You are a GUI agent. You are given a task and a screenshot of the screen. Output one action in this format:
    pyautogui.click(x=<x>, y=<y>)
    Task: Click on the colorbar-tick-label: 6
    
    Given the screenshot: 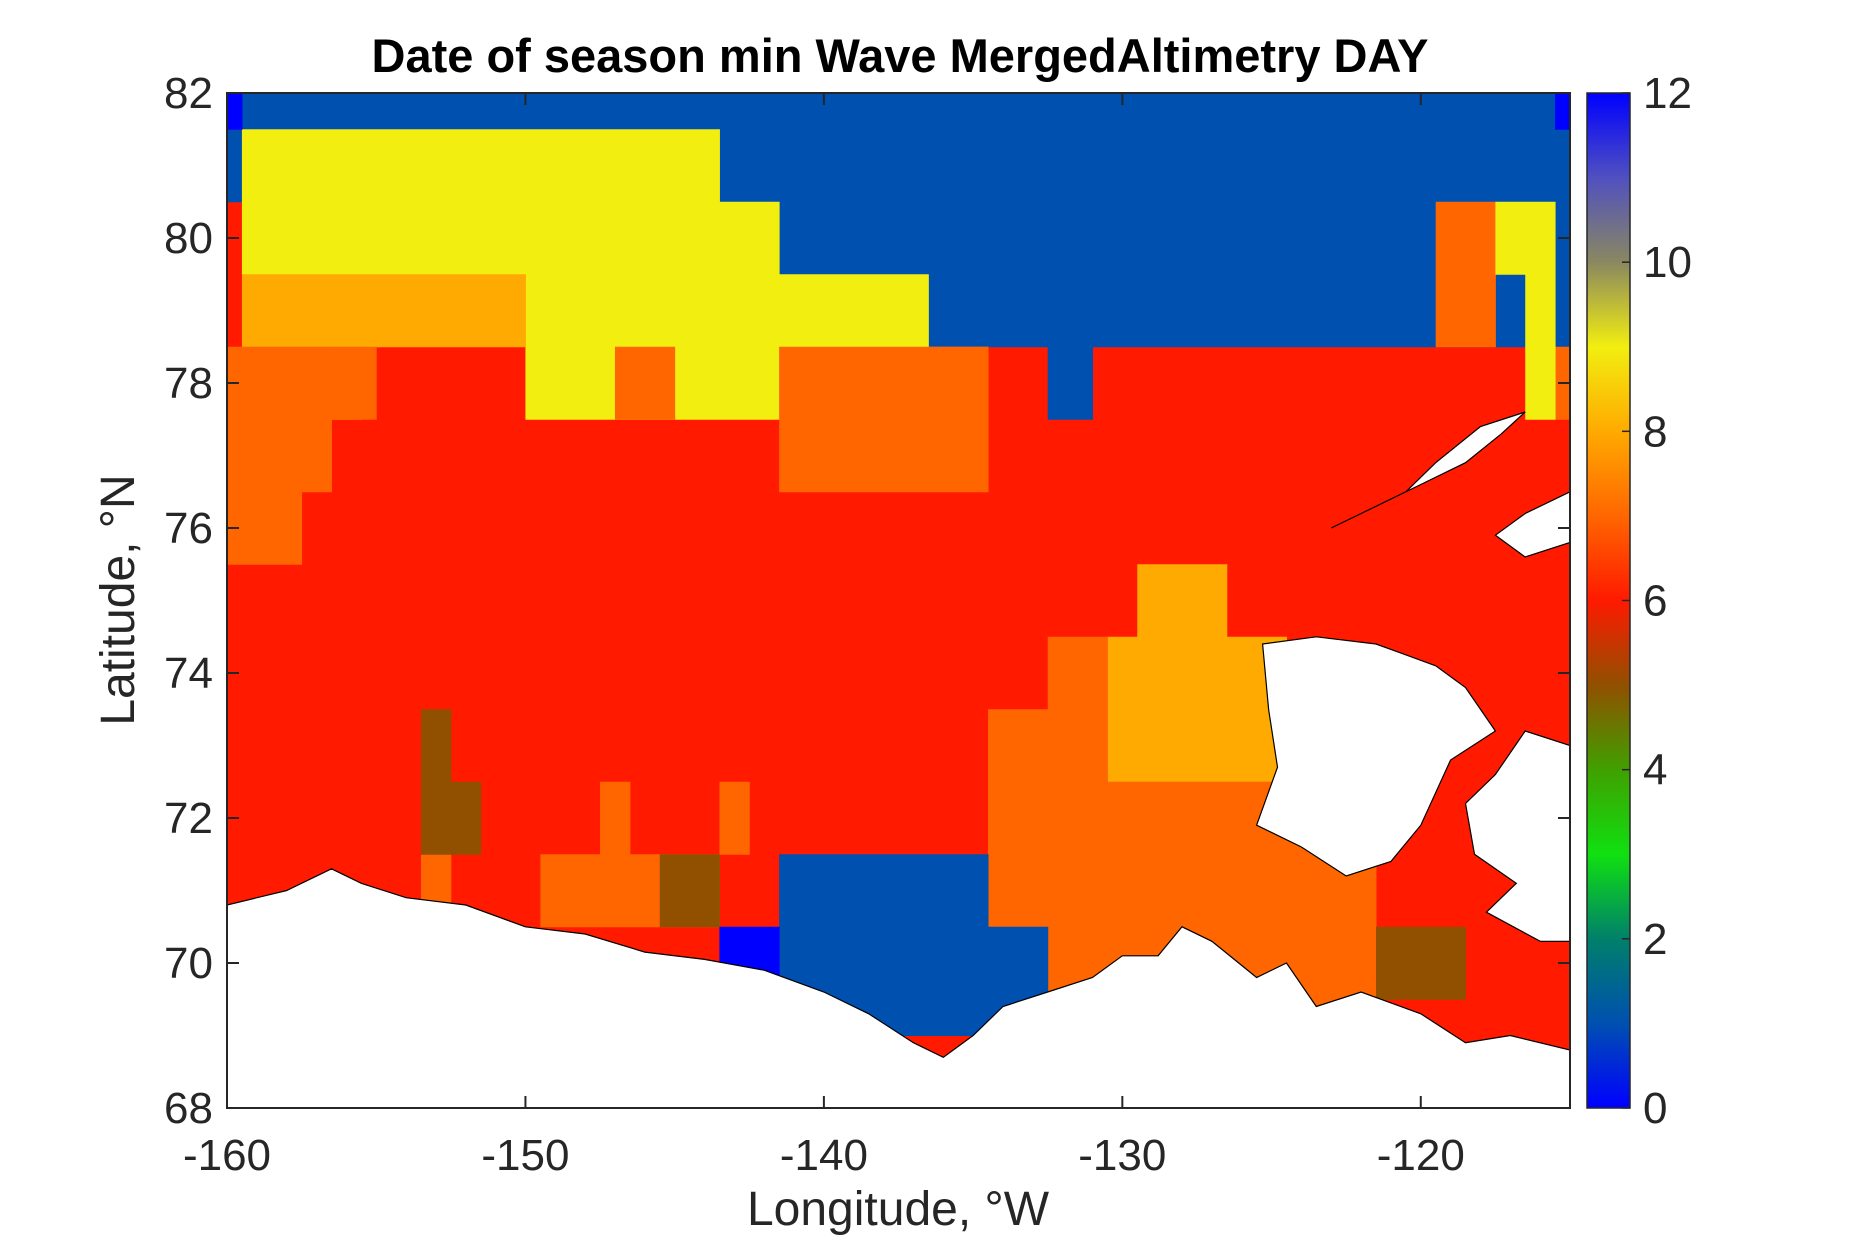 What is the action you would take?
    pyautogui.click(x=1655, y=601)
    